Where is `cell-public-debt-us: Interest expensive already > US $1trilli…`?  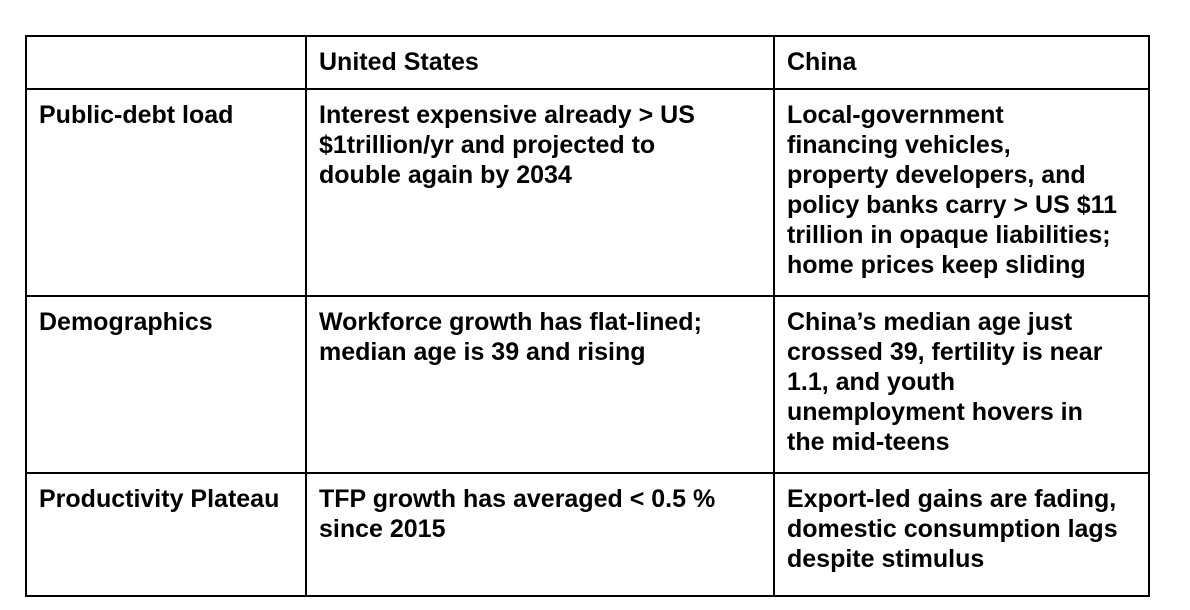 cell-public-debt-us: Interest expensive already > US $1trilli… is located at coordinates (540, 192).